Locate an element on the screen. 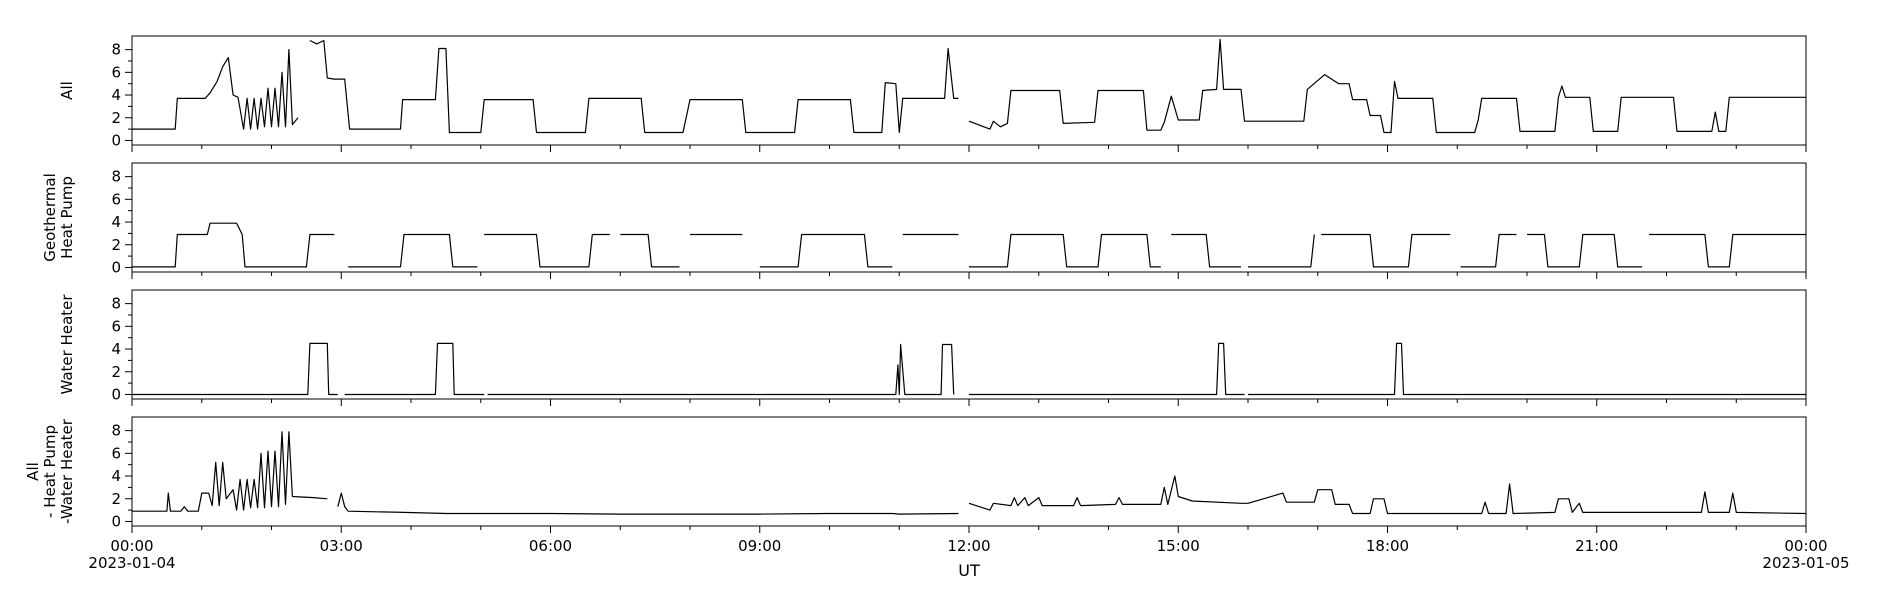  y-axis-title: Water Heater is located at coordinates (67, 344).